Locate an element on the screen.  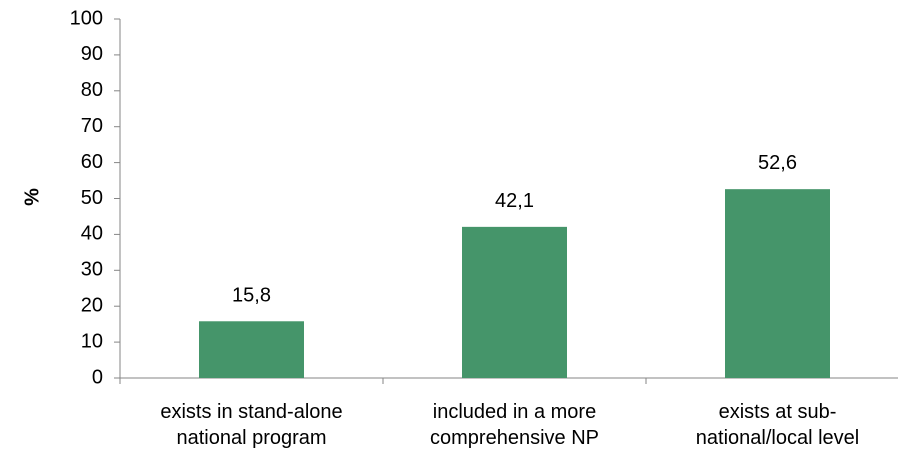
x-tick-label: exists in stand-alone national program is located at coordinates (251, 425).